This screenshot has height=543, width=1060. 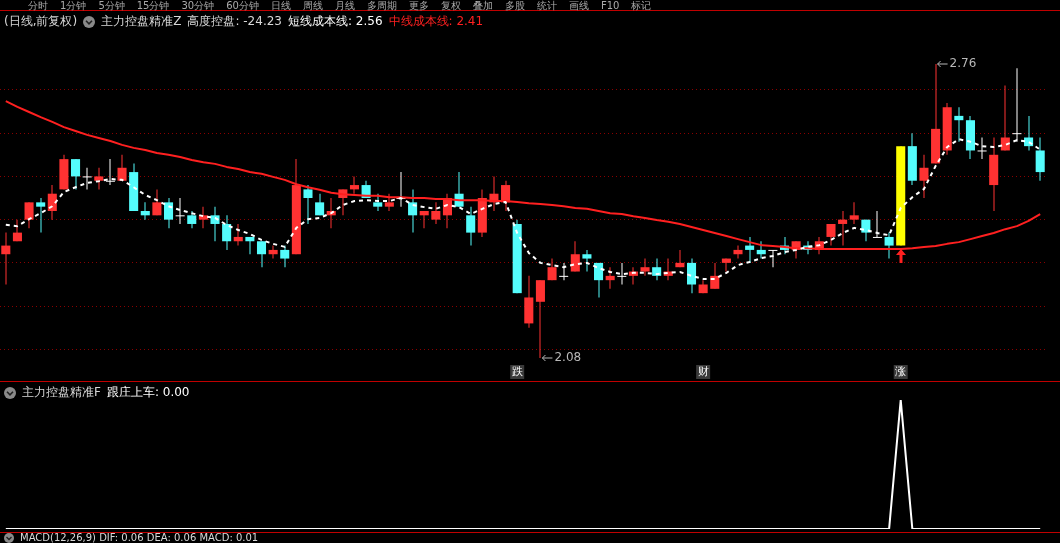 I want to click on text: F10, so click(x=610, y=5).